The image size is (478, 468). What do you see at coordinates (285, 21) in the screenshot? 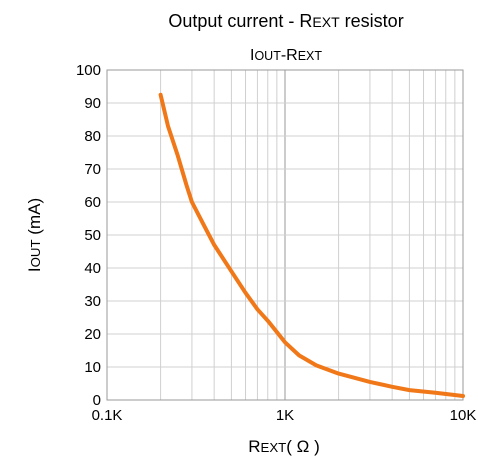
I see `chart-title: Output current - REXT resistor` at bounding box center [285, 21].